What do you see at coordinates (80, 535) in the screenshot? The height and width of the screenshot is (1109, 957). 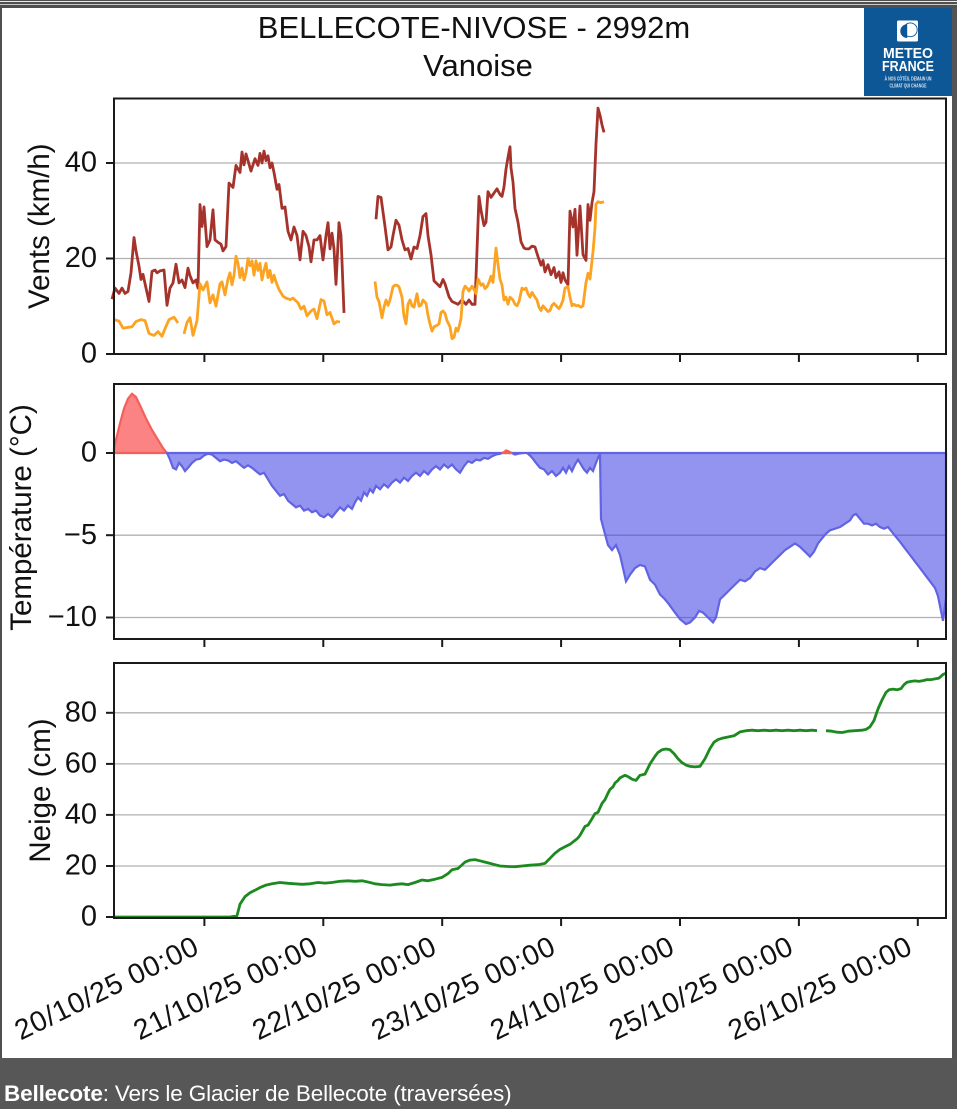 I see `svg-text: −5` at bounding box center [80, 535].